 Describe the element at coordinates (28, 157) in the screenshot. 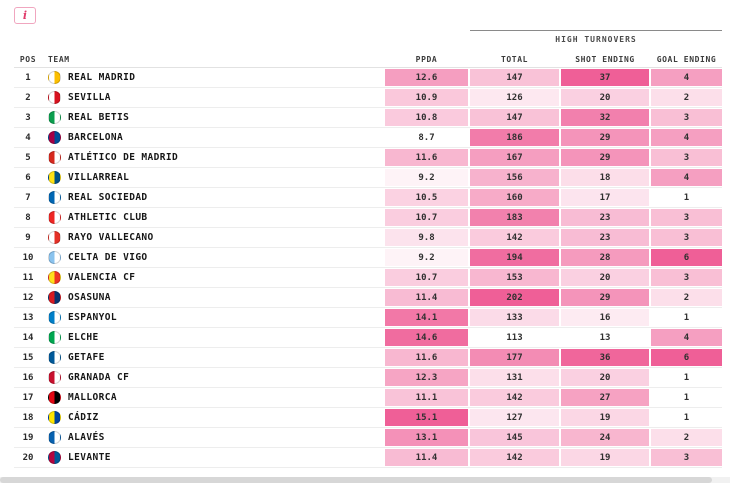

I see `position-value: 5` at that location.